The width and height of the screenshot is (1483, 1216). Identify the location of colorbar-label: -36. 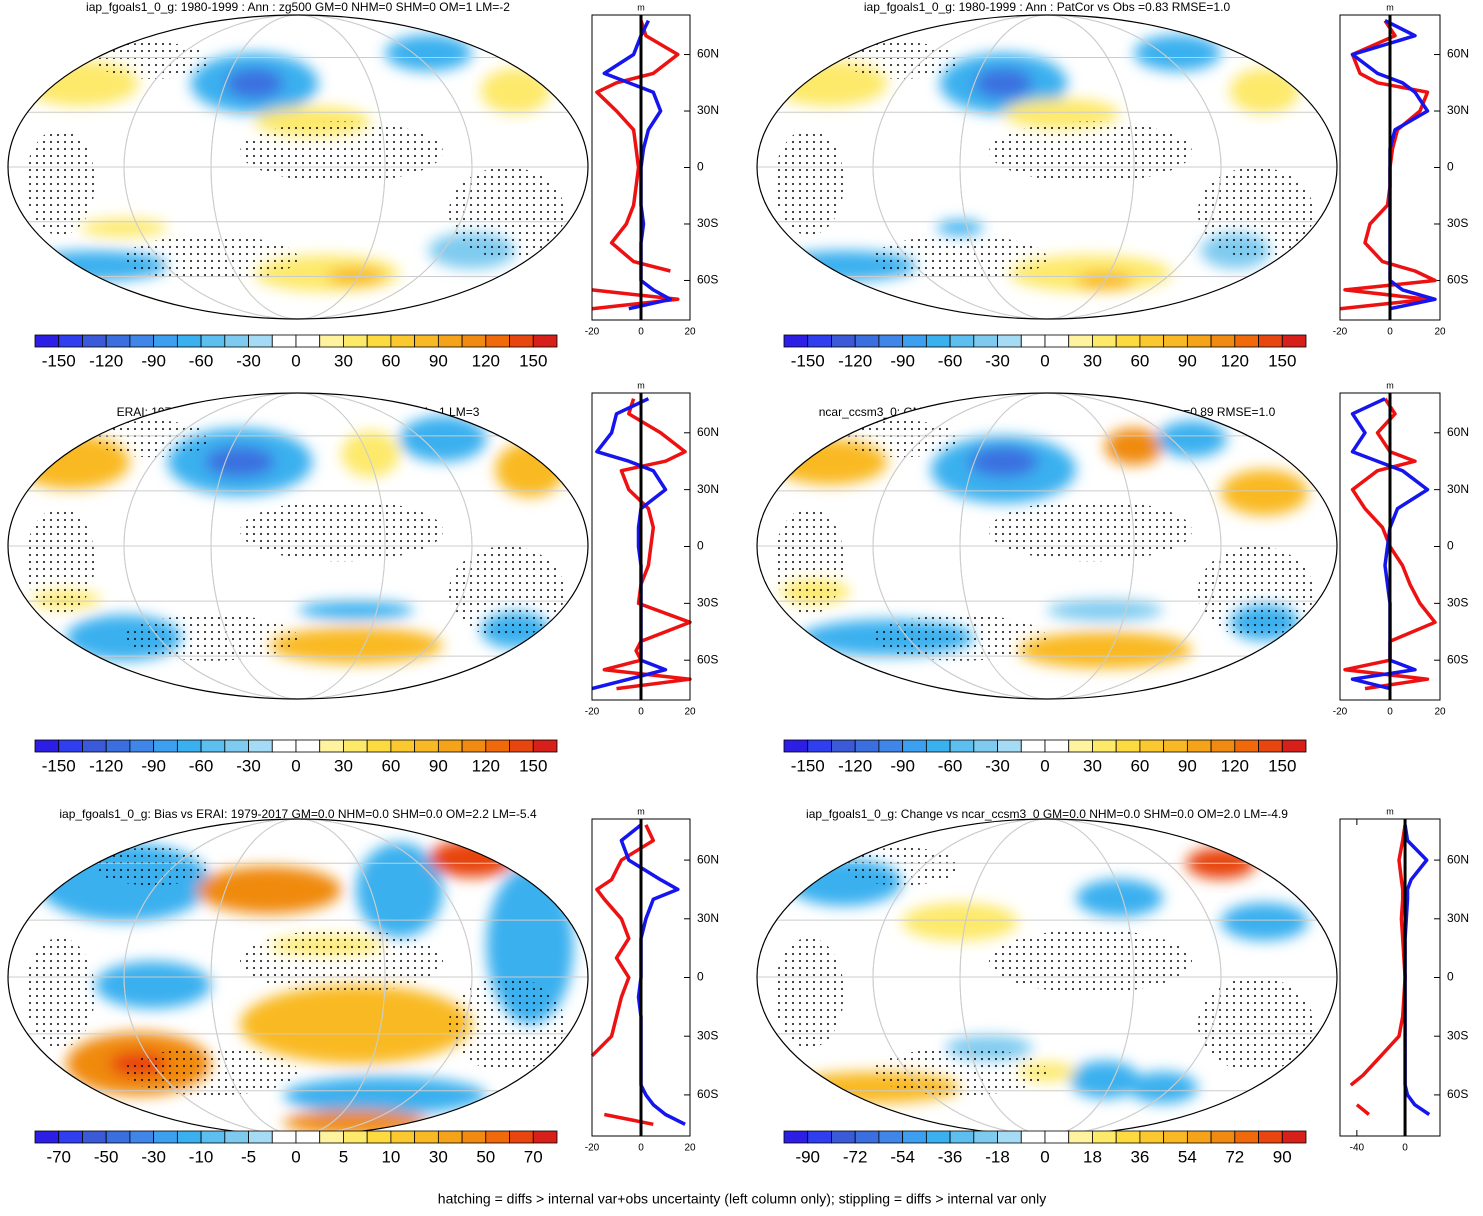
(950, 1156).